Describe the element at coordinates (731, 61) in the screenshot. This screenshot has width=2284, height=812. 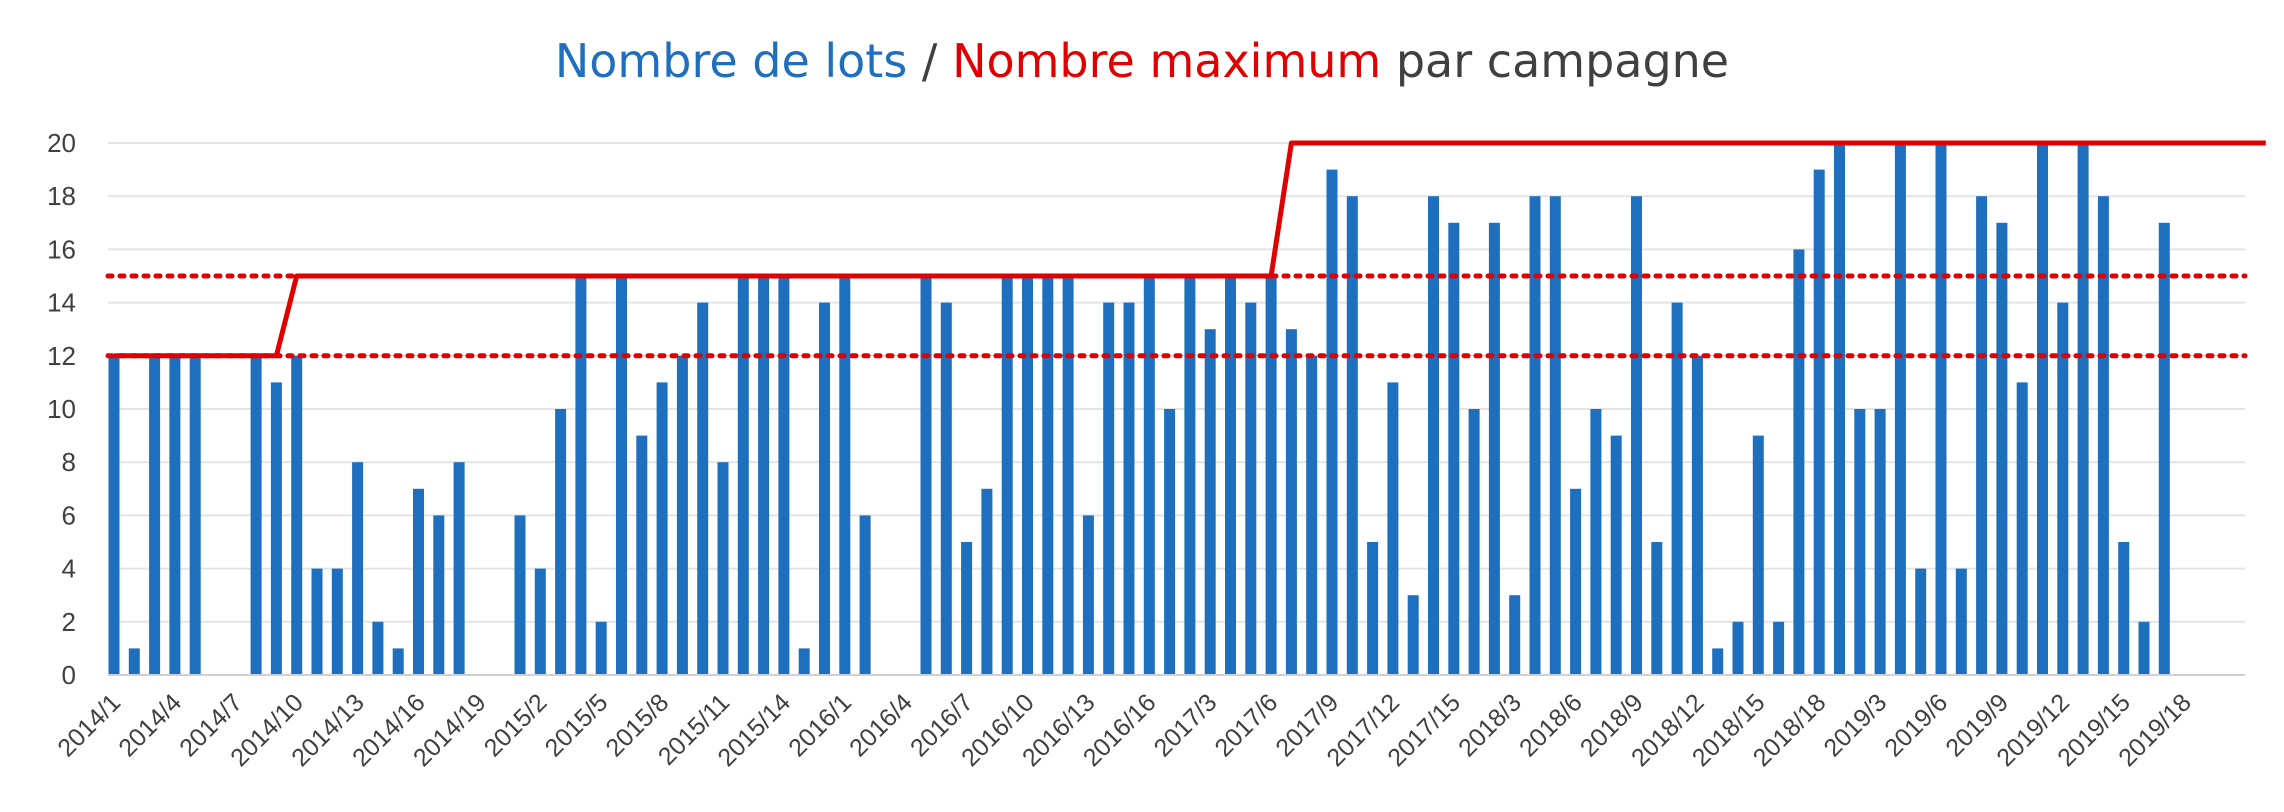
I see `title-part-lots: Nombre de lots` at that location.